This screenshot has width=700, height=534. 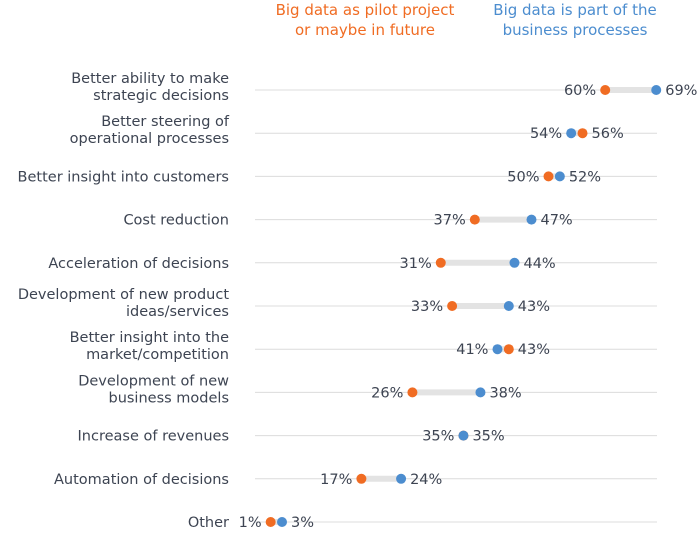 I want to click on data-label: 44%, so click(x=539, y=264).